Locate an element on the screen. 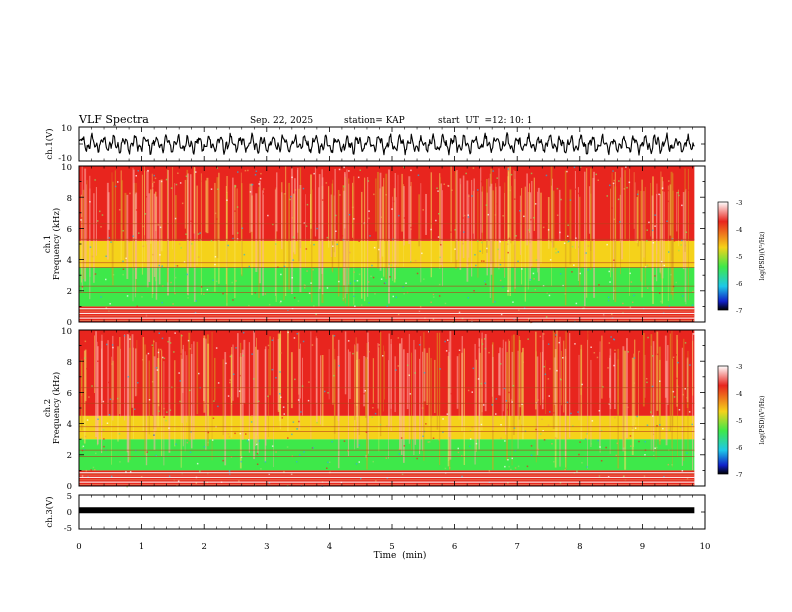 The height and width of the screenshot is (612, 792). x-tick-label-0: 0 is located at coordinates (78, 547).